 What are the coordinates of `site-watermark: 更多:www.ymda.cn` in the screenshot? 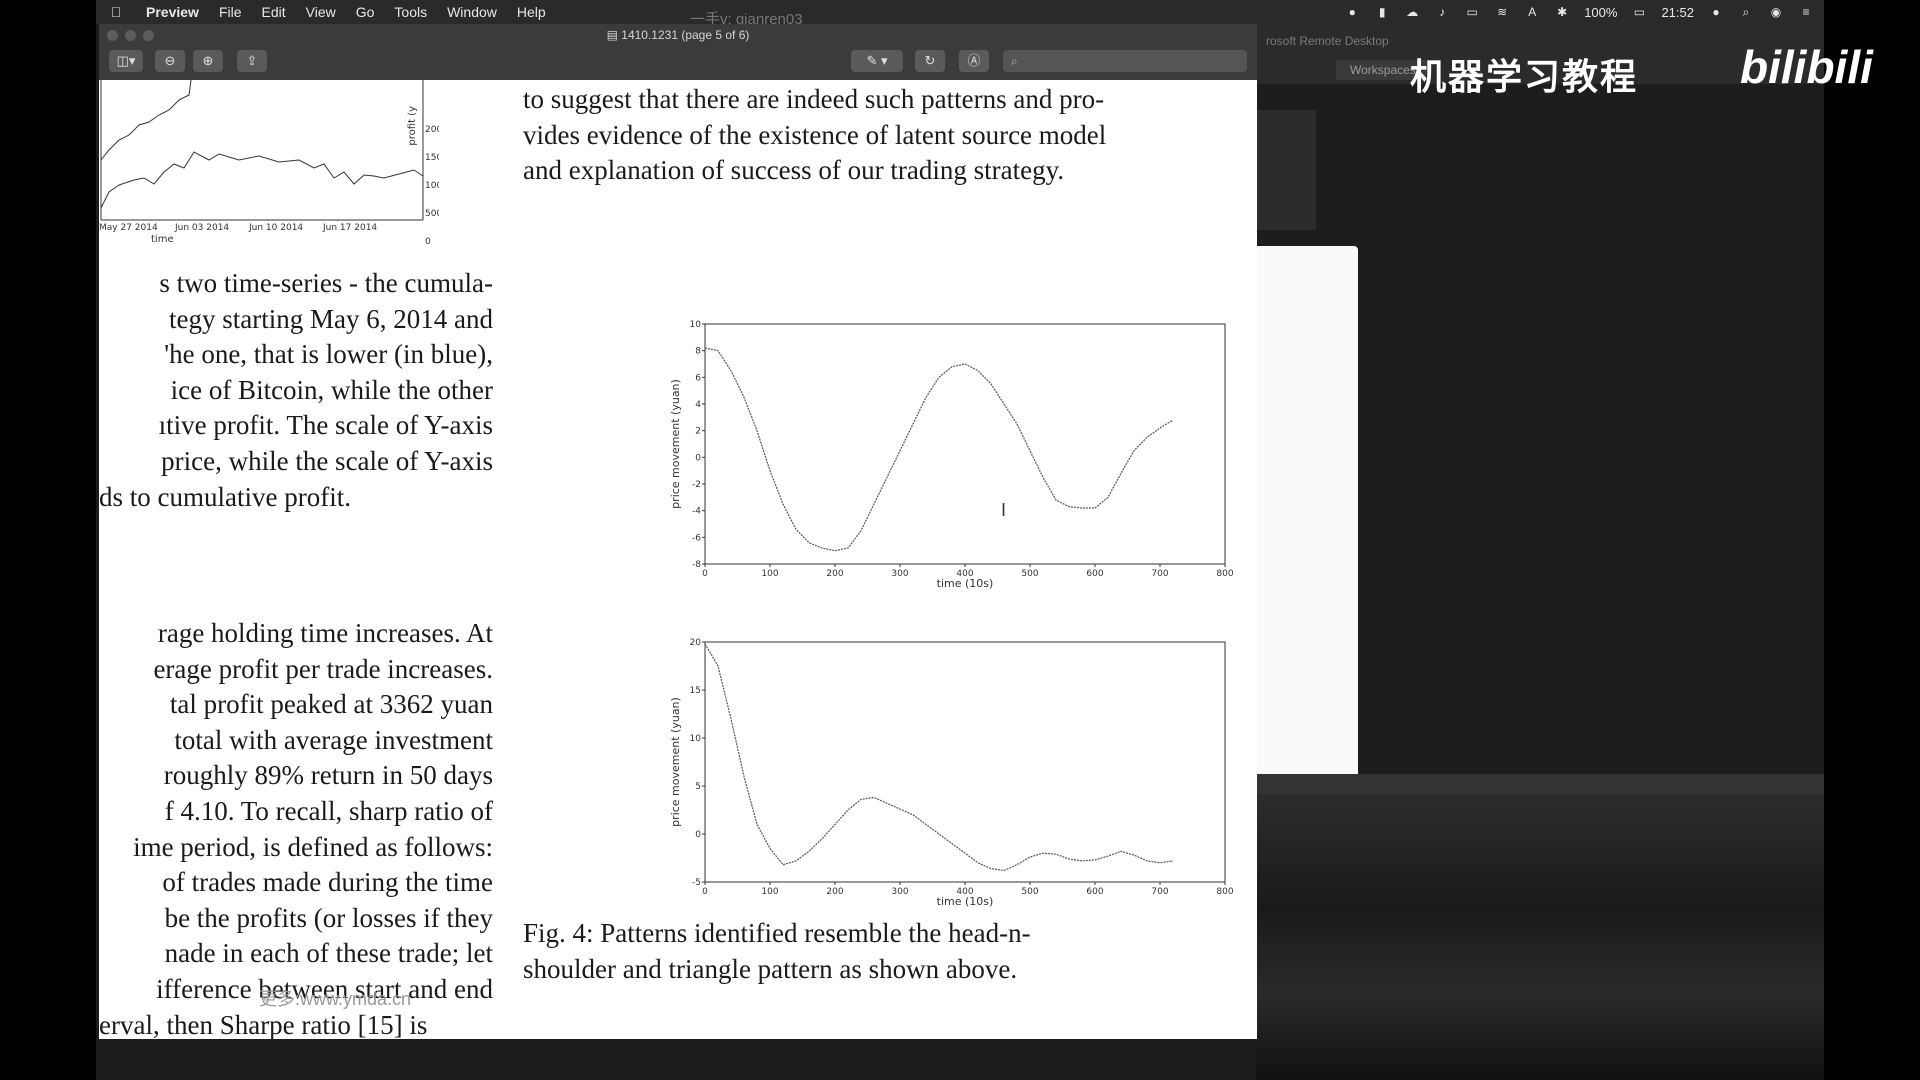 It's located at (335, 999).